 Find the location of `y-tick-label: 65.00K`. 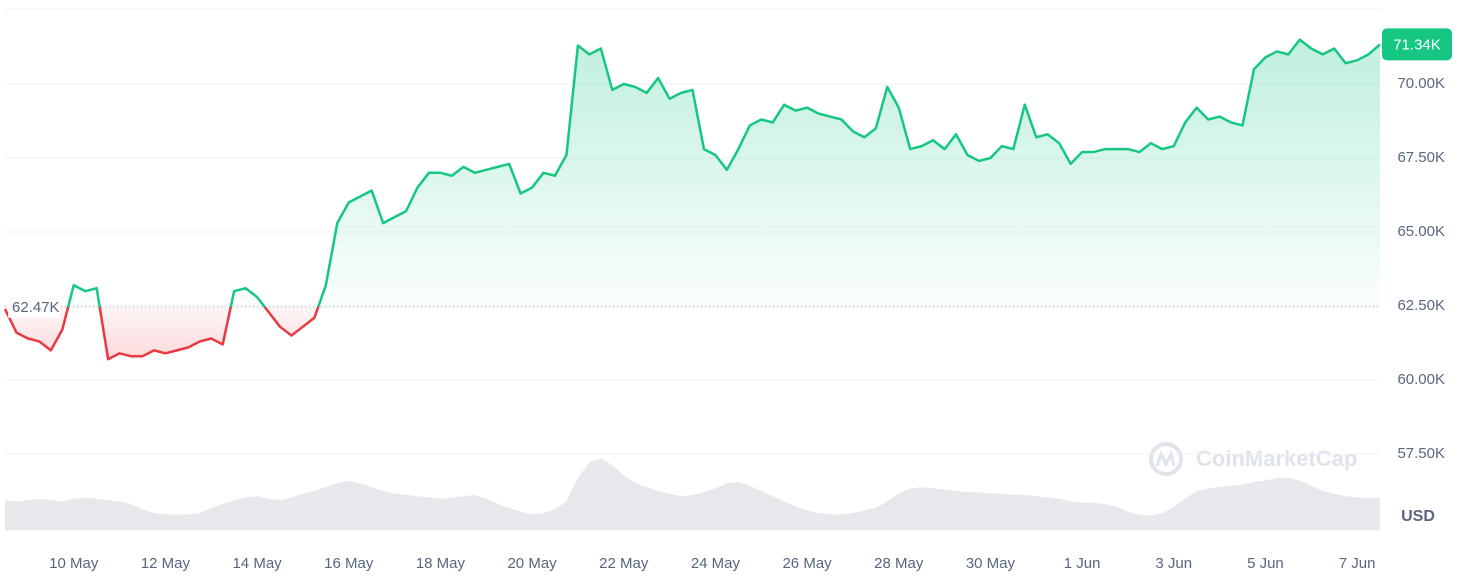

y-tick-label: 65.00K is located at coordinates (1421, 231).